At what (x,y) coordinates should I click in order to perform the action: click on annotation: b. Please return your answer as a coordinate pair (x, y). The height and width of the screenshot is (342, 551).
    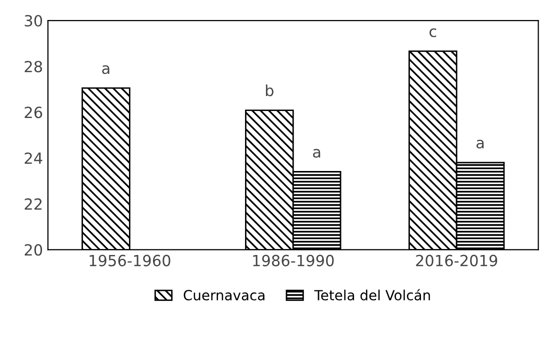
    Looking at the image, I should click on (270, 90).